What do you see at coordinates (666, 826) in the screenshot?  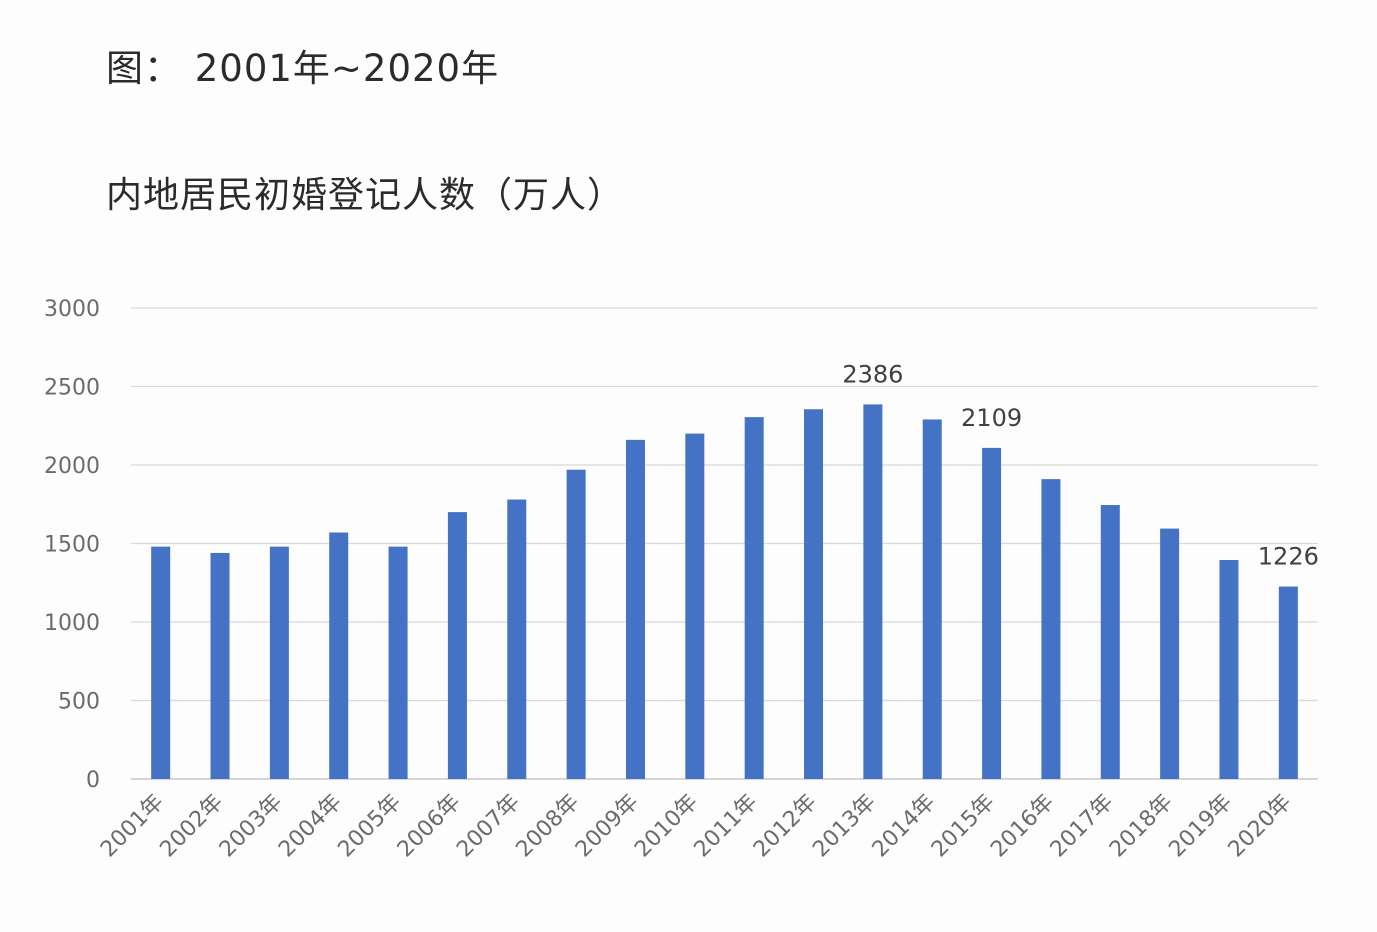 I see `x-tick-label: 2010年` at bounding box center [666, 826].